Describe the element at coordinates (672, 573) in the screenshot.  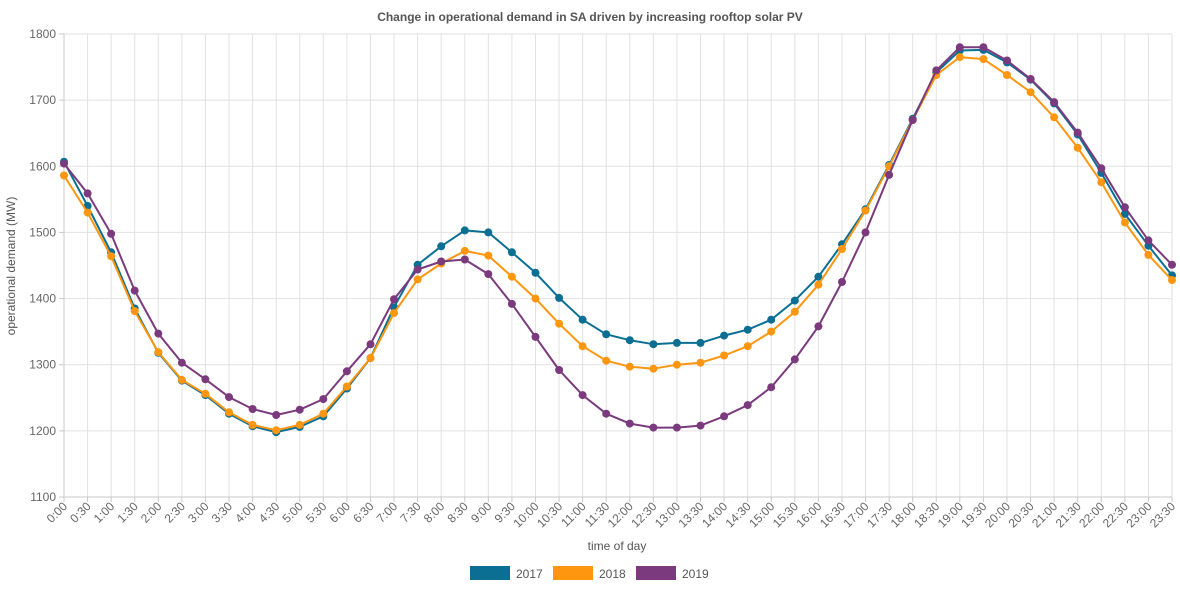
I see `legend-item-2019: 2019` at that location.